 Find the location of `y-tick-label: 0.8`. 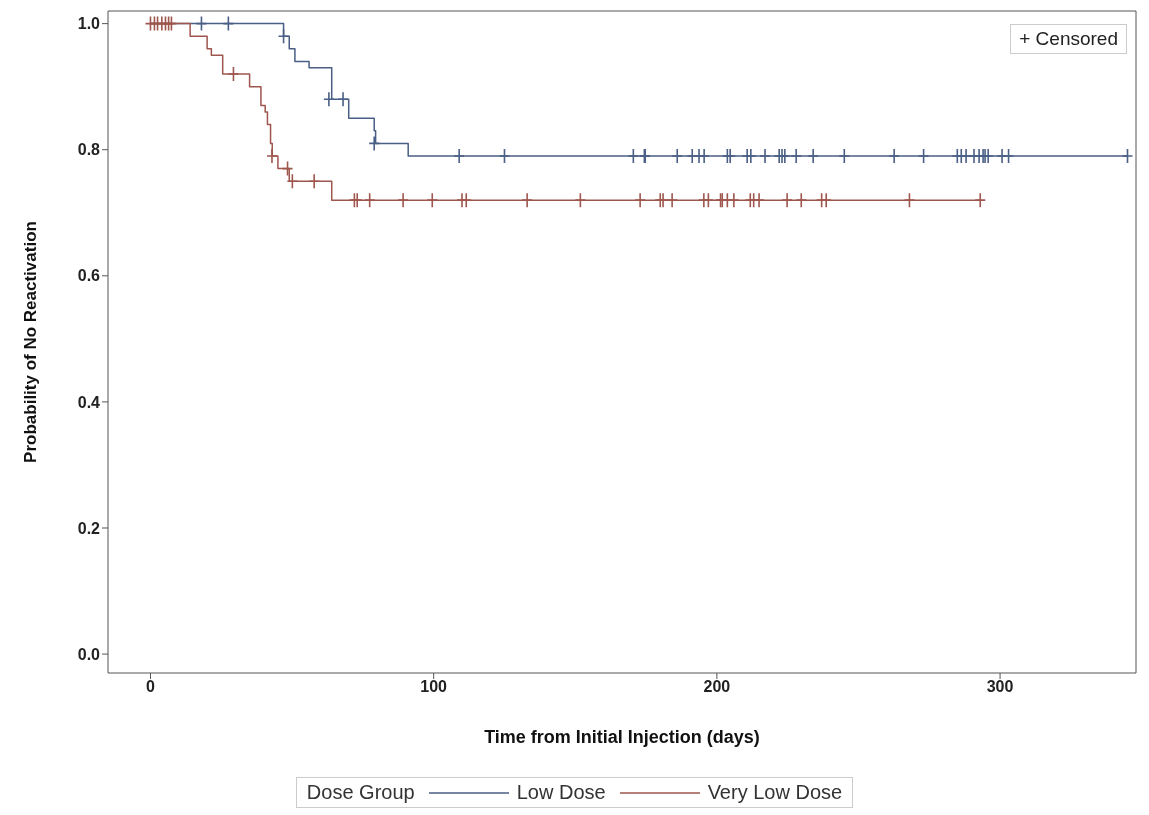

y-tick-label: 0.8 is located at coordinates (89, 150).